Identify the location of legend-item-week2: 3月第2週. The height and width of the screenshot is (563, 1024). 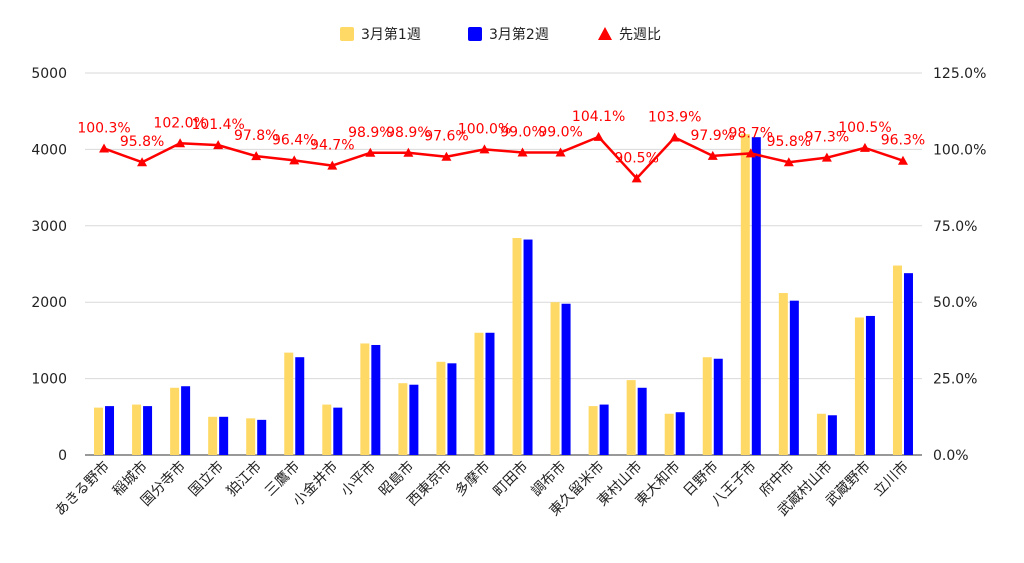
(508, 34).